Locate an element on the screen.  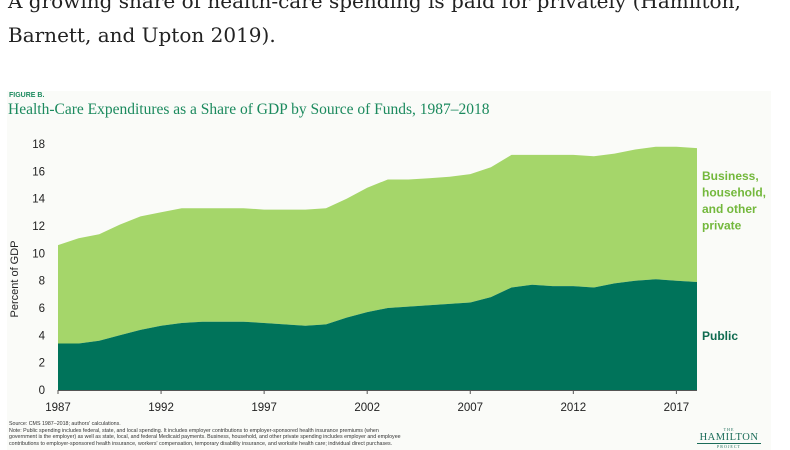
y-tick-label: 6 is located at coordinates (42, 309).